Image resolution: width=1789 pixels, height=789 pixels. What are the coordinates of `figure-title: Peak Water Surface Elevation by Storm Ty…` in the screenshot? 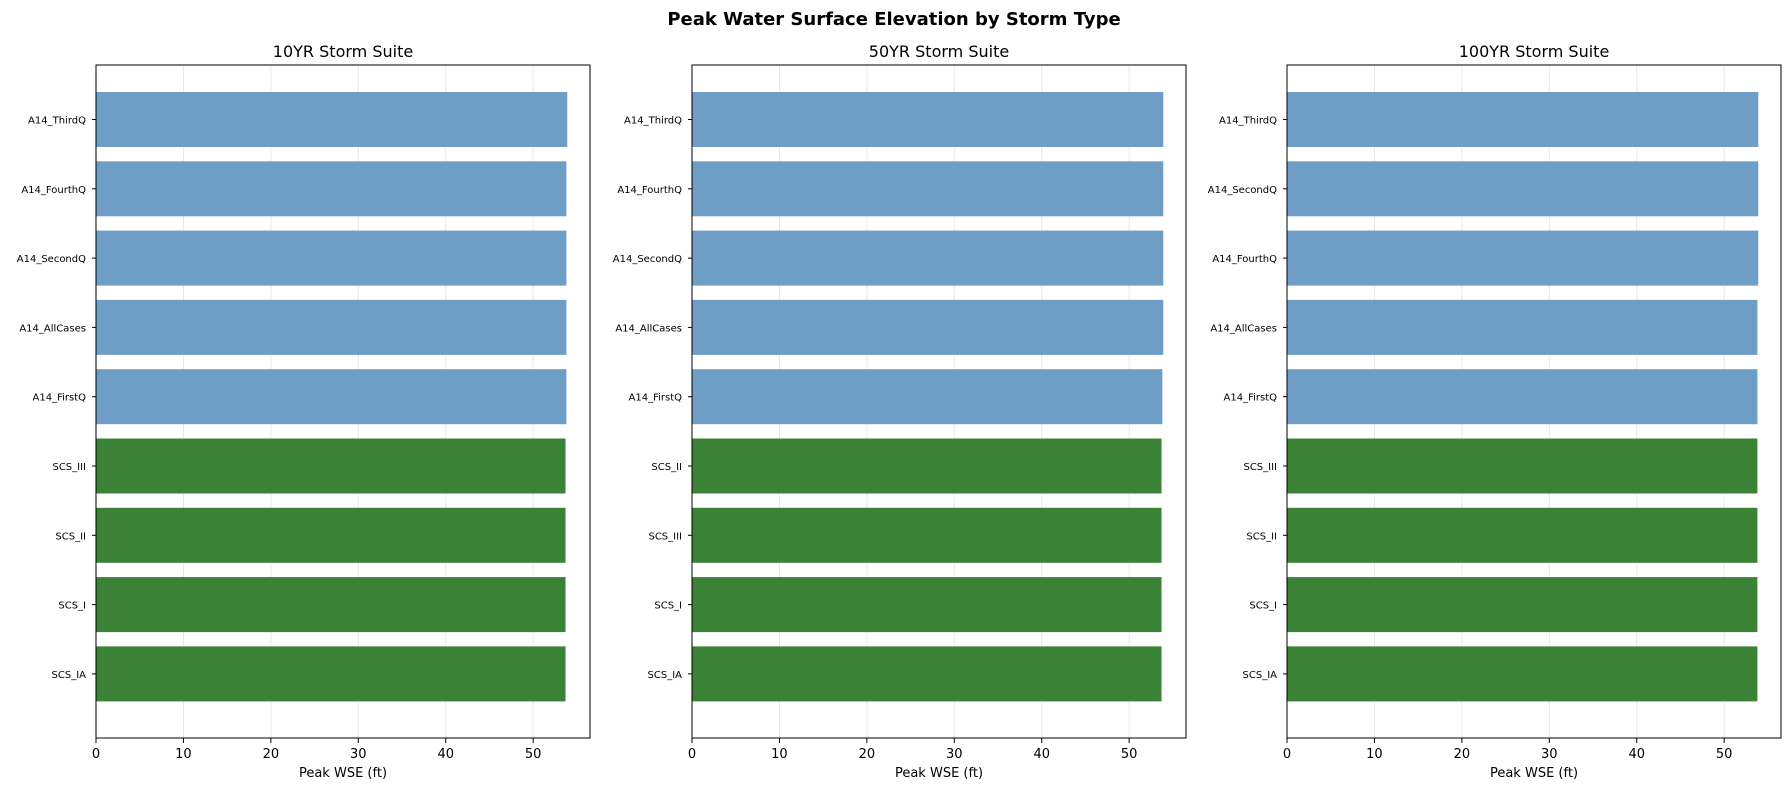 It's located at (893, 19).